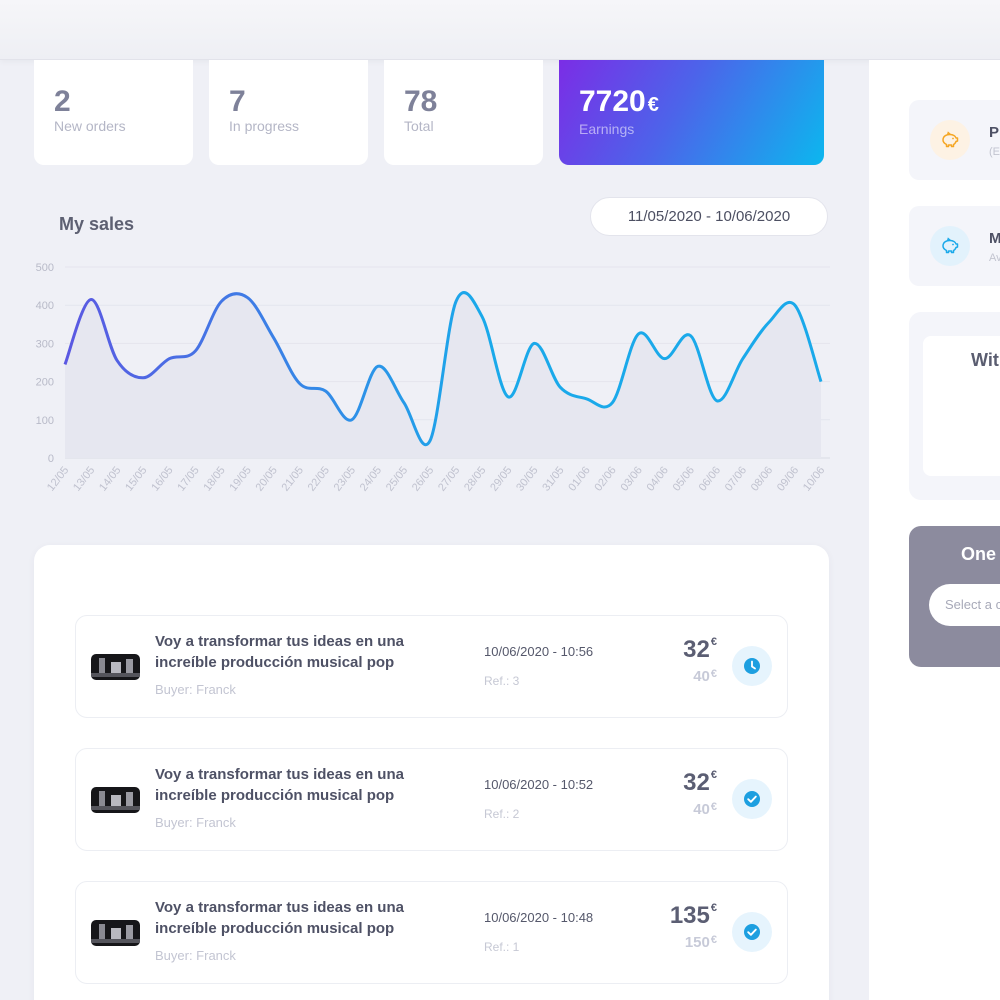 Image resolution: width=1000 pixels, height=1000 pixels. I want to click on order-ref: Ref.: 3, so click(502, 681).